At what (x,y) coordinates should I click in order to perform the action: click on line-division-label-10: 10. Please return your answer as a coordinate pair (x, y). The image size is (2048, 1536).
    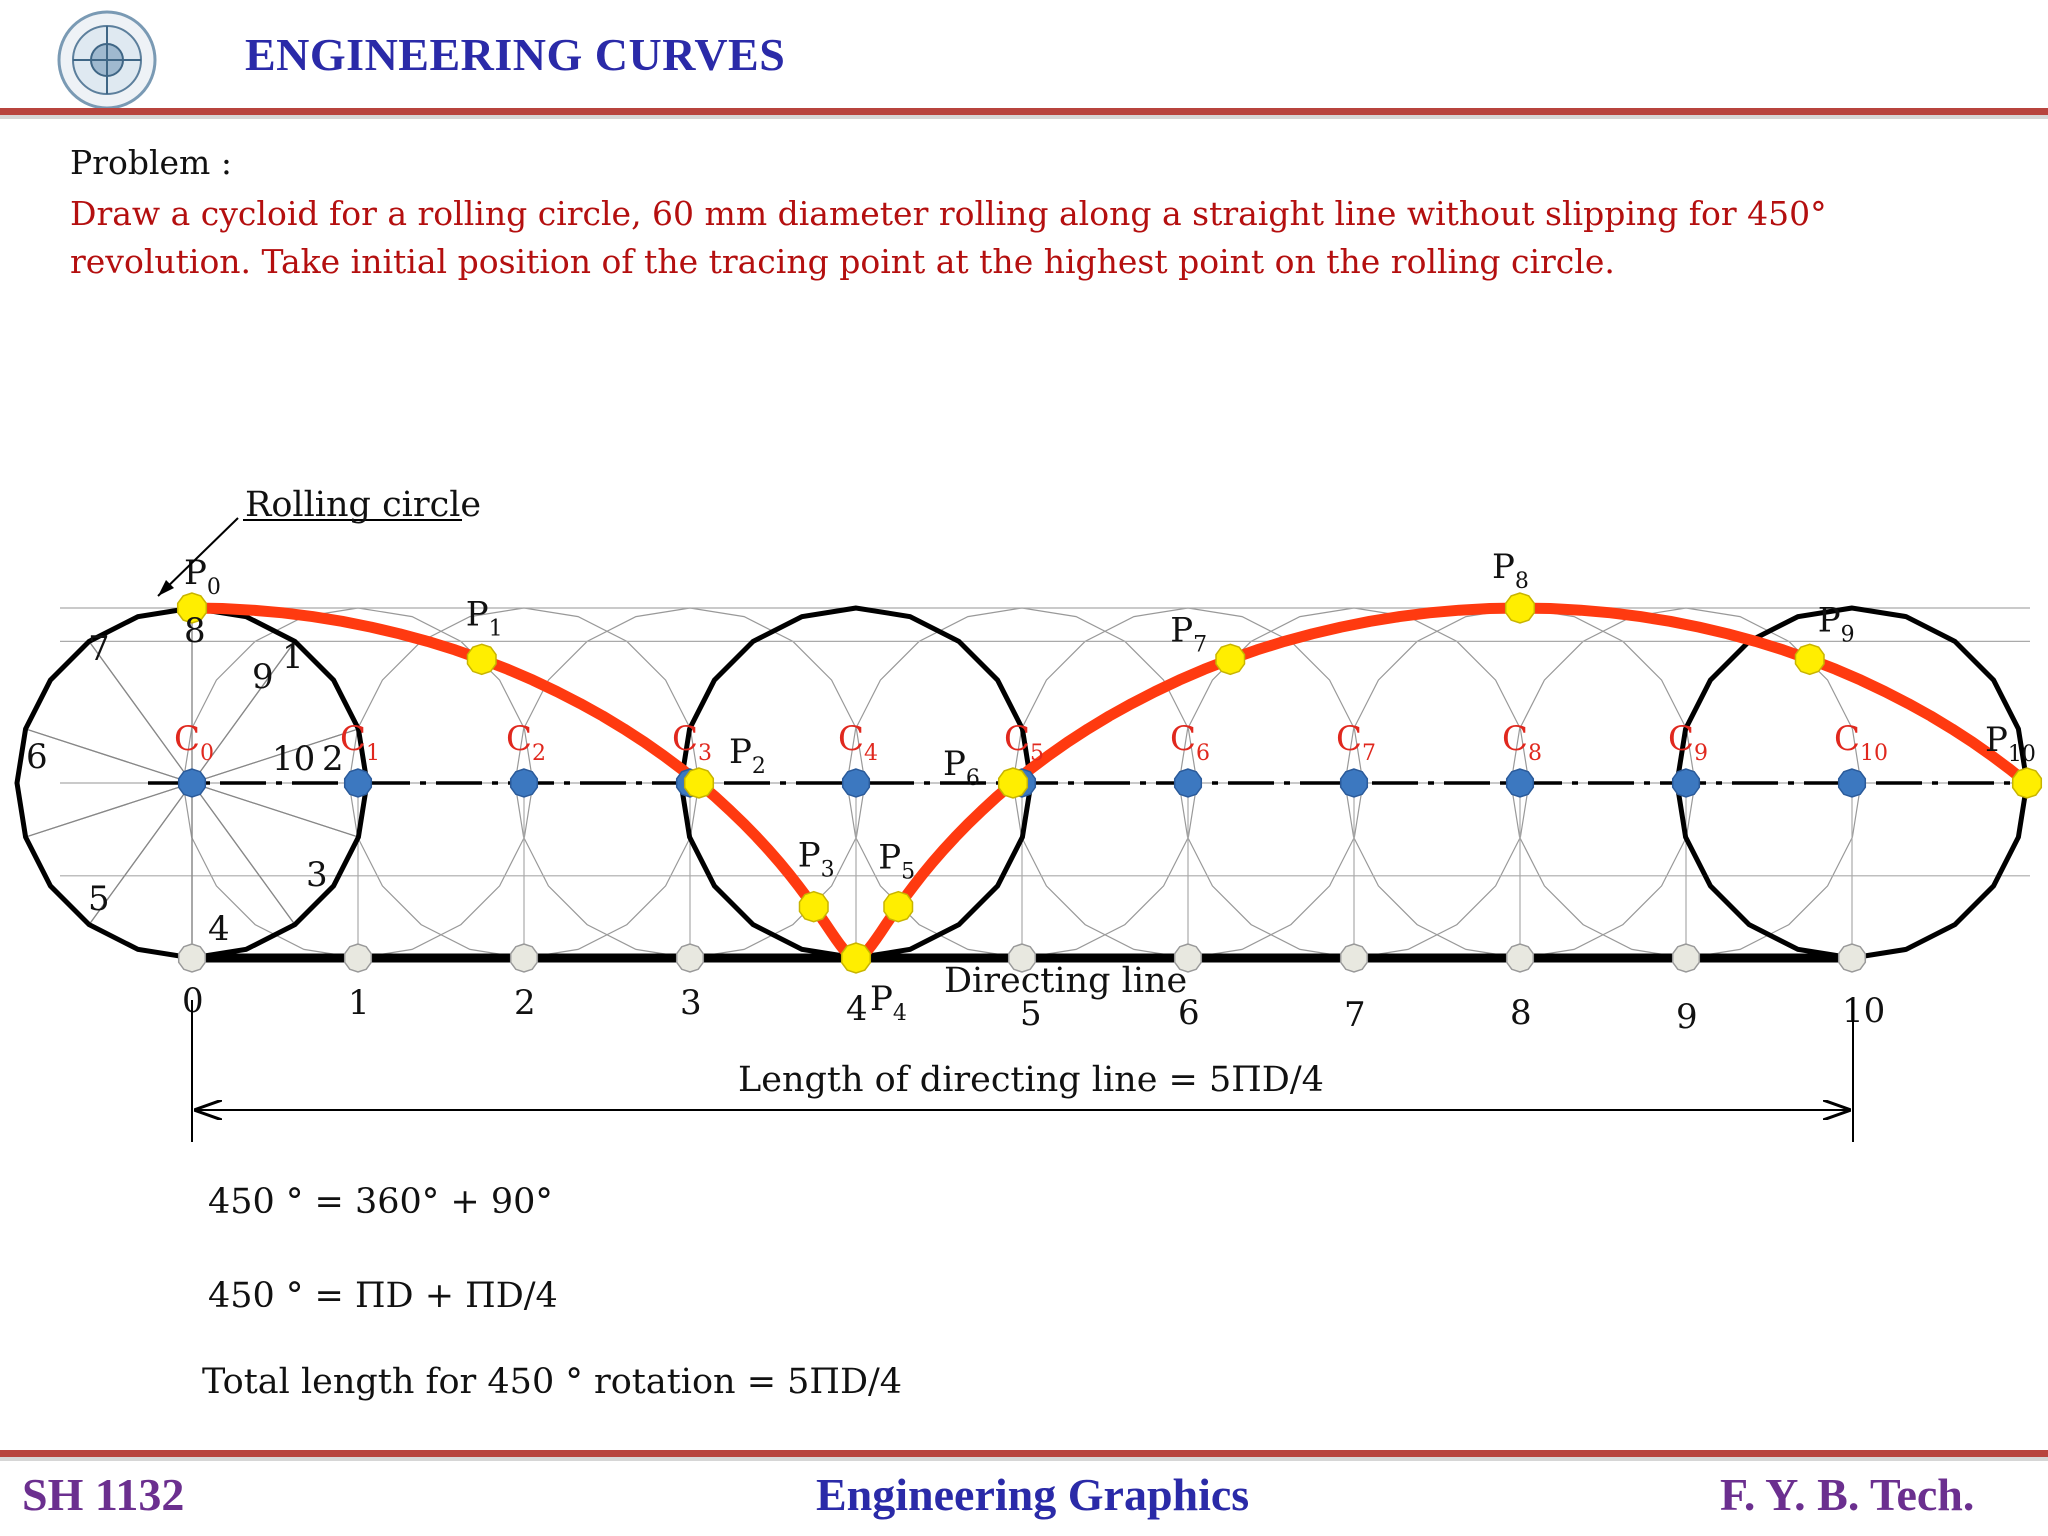
    Looking at the image, I should click on (1863, 1011).